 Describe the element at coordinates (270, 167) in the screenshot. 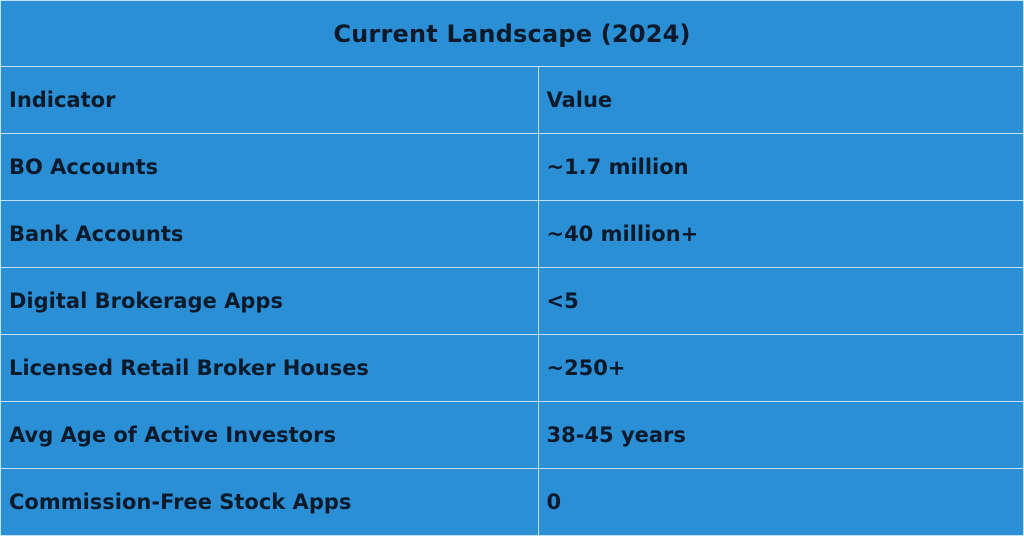

I see `indicator-cell: BO Accounts` at that location.